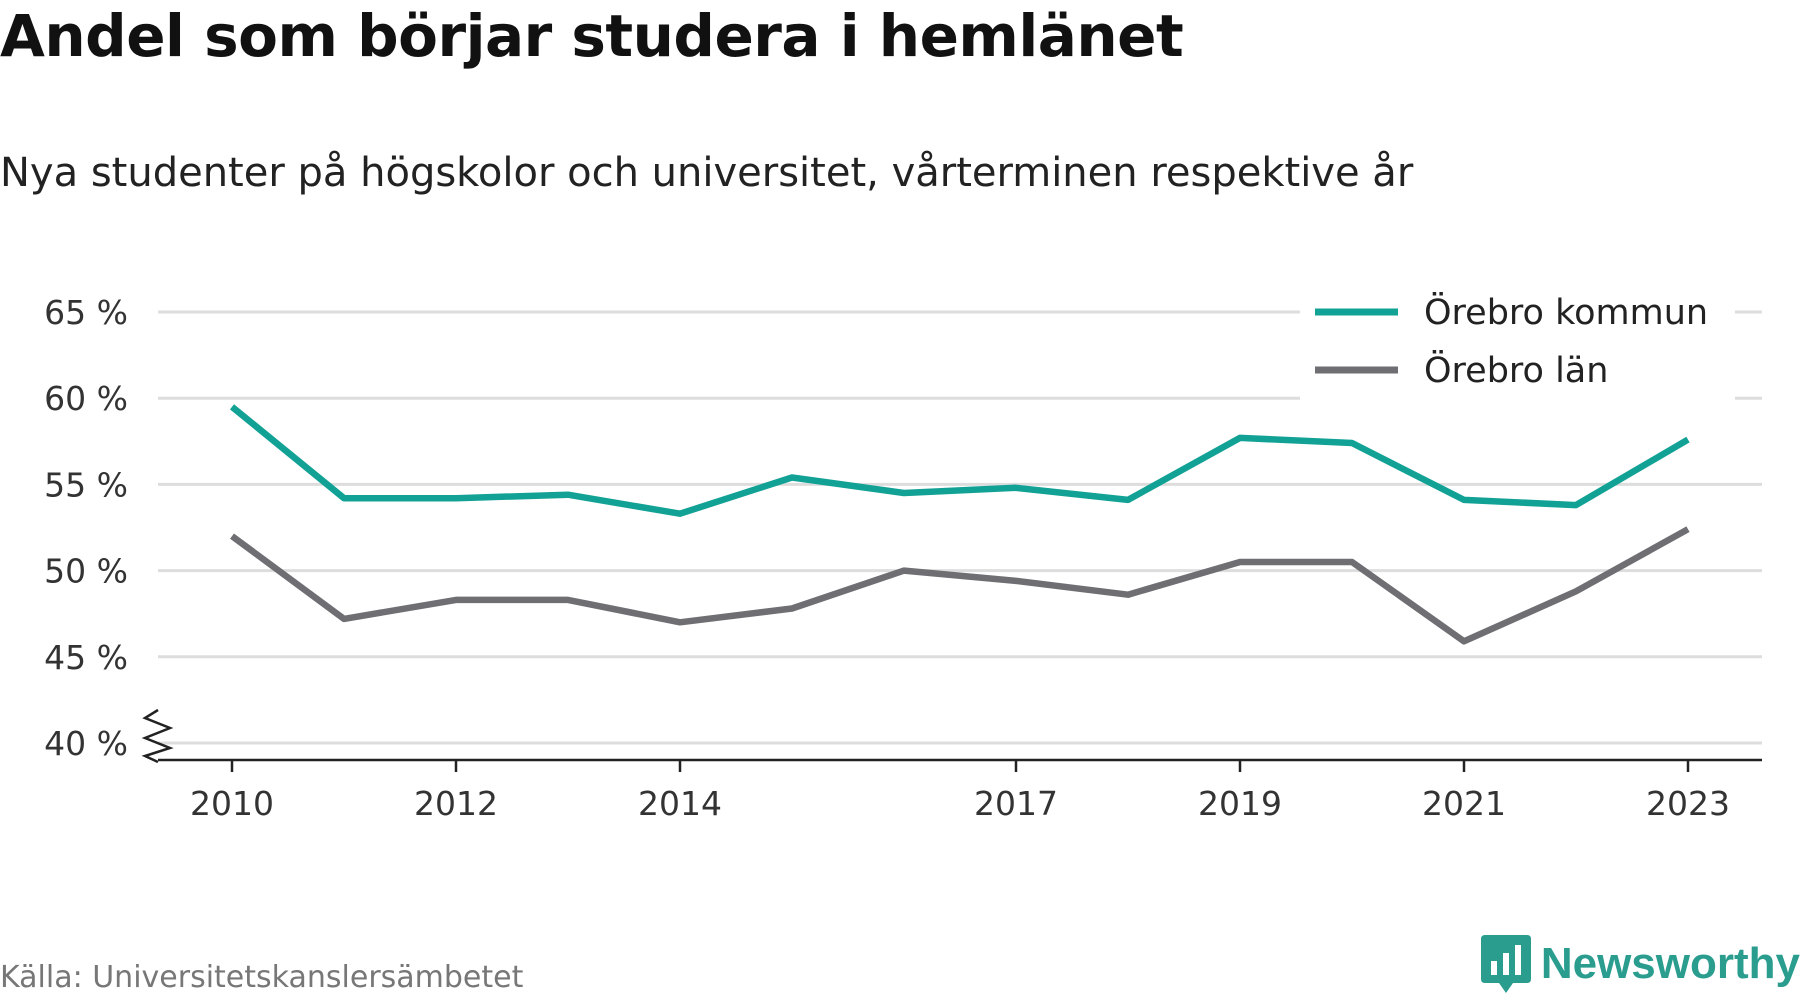 Image resolution: width=1800 pixels, height=1000 pixels. What do you see at coordinates (960, 790) in the screenshot?
I see `x-axis: 2010 2012 2014 2017 2019 2021 2023` at bounding box center [960, 790].